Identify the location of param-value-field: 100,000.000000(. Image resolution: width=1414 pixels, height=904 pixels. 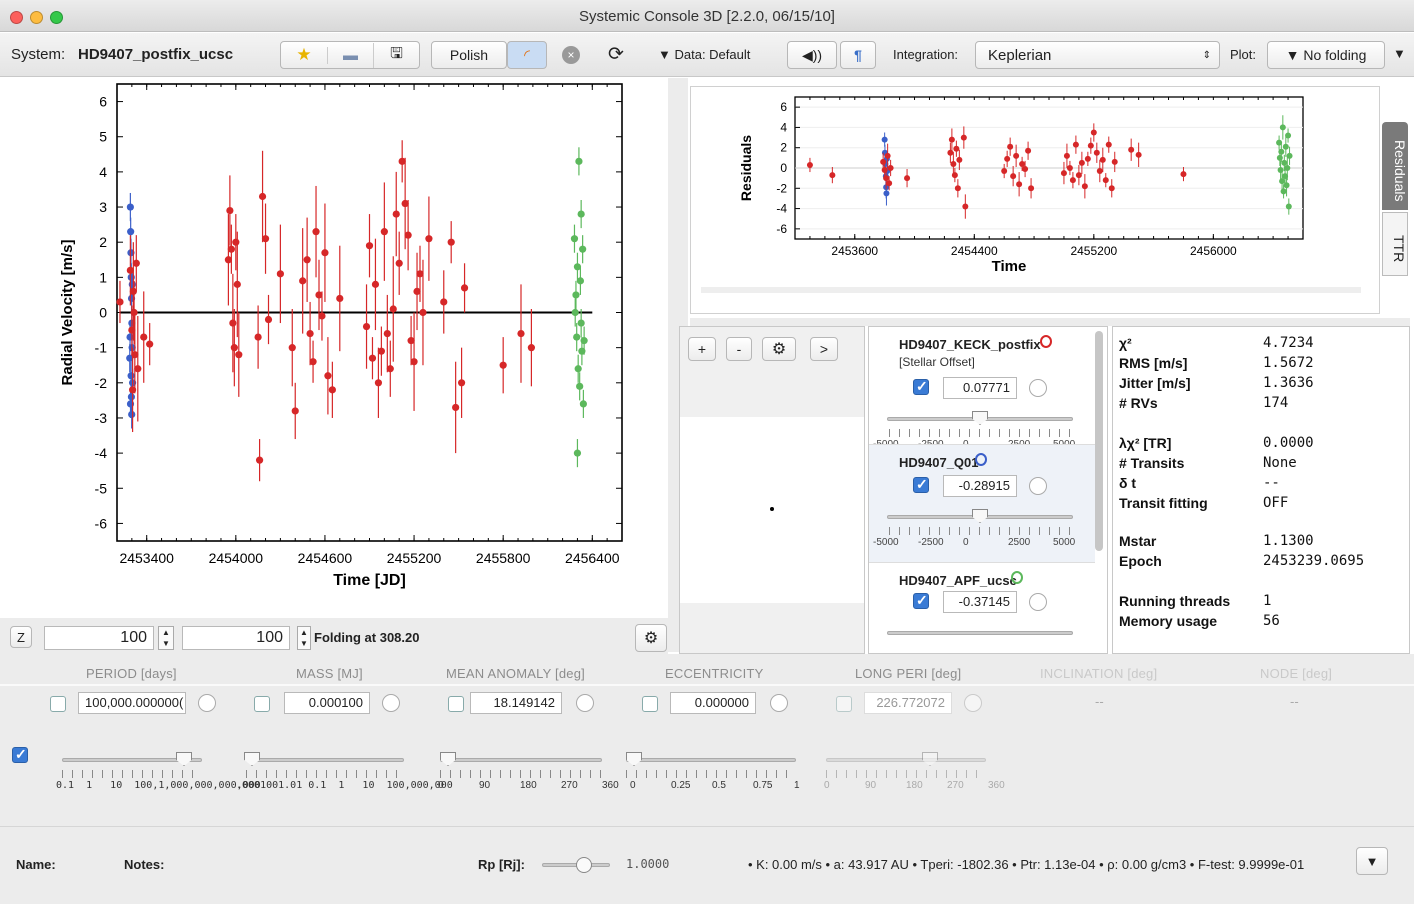
(132, 703).